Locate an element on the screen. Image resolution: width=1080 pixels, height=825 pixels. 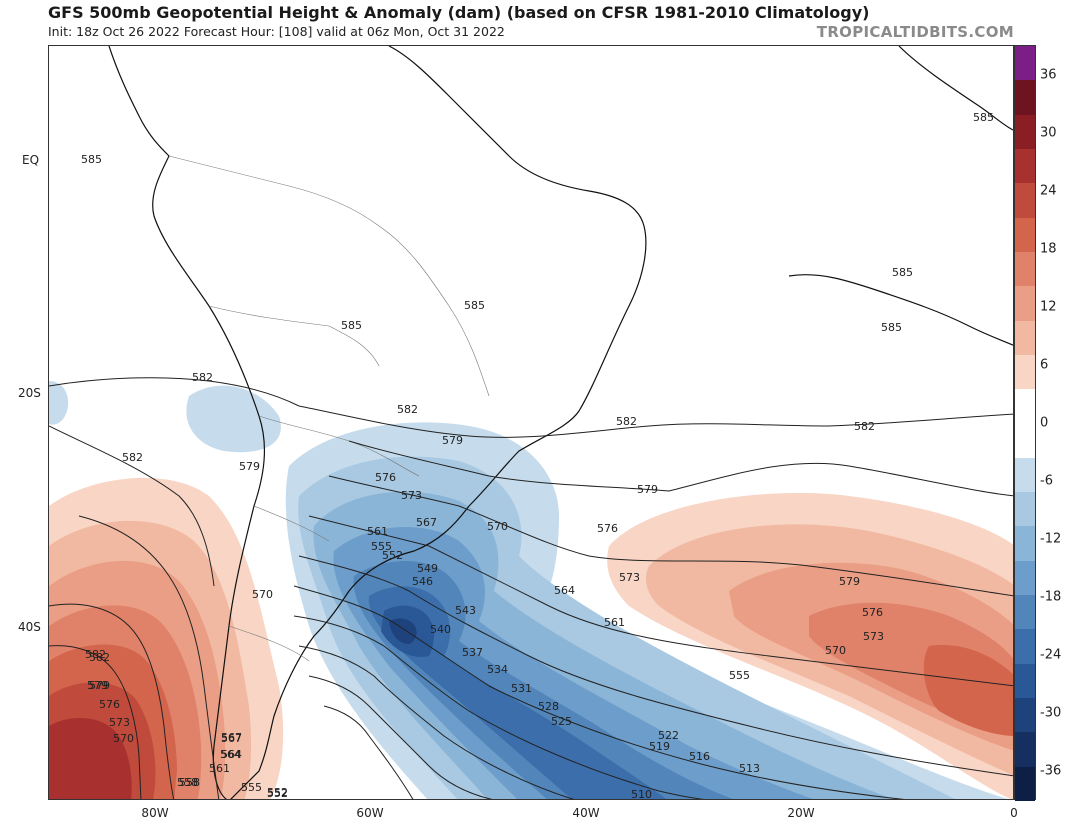
colorbar-label: 30 is located at coordinates (1048, 133).